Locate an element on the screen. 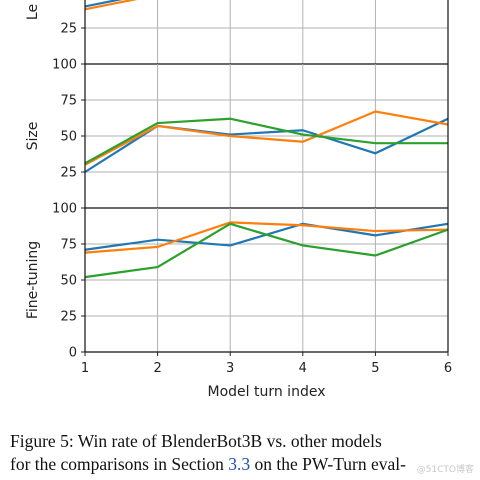 This screenshot has width=480, height=480. y-axis-label-fine-tuning: Fine-tuning is located at coordinates (33, 280).